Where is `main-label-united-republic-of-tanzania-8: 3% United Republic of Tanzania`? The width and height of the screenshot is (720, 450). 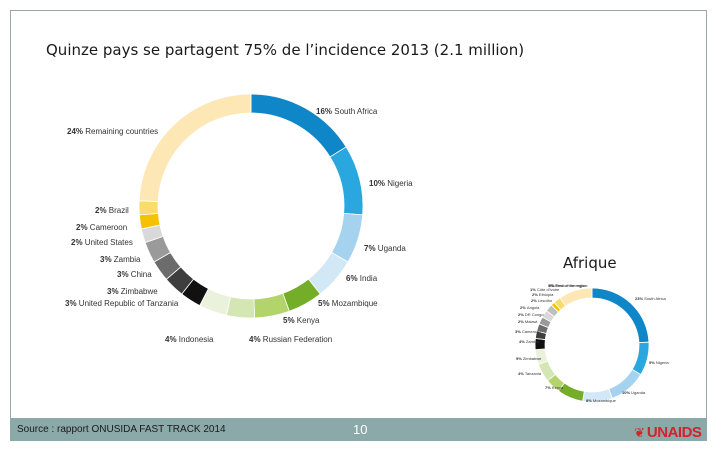 main-label-united-republic-of-tanzania-8: 3% United Republic of Tanzania is located at coordinates (122, 303).